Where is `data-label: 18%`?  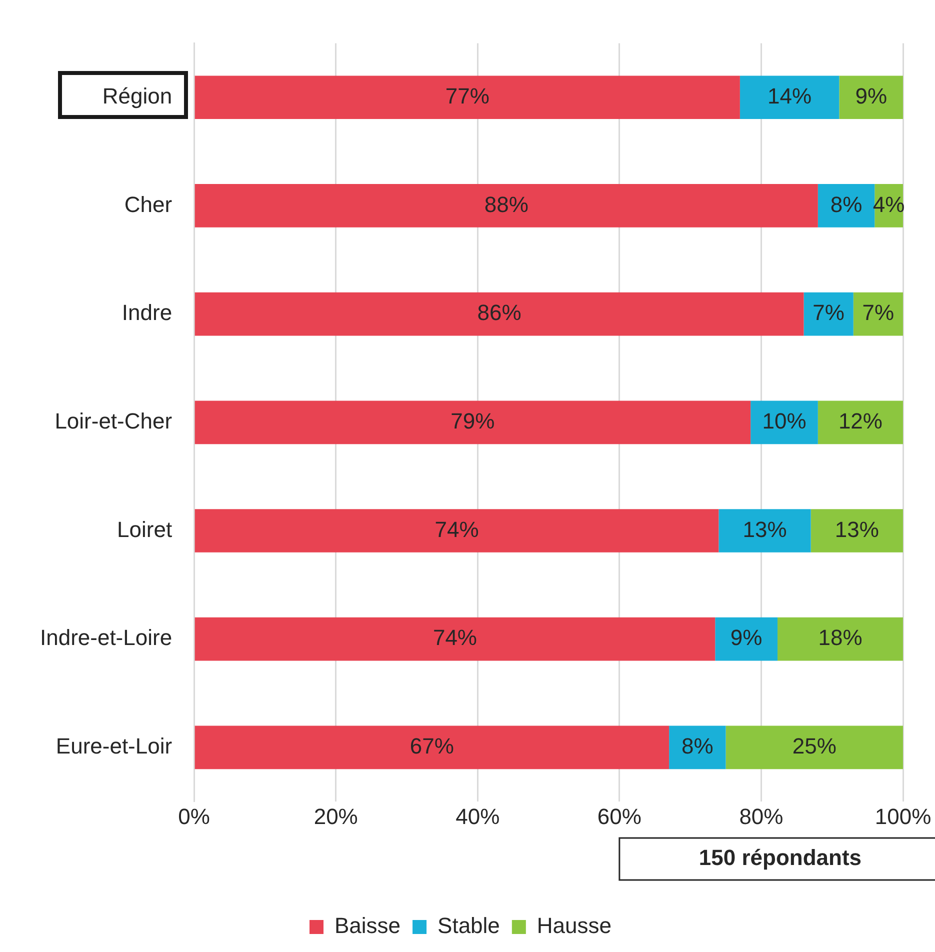
data-label: 18% is located at coordinates (840, 637).